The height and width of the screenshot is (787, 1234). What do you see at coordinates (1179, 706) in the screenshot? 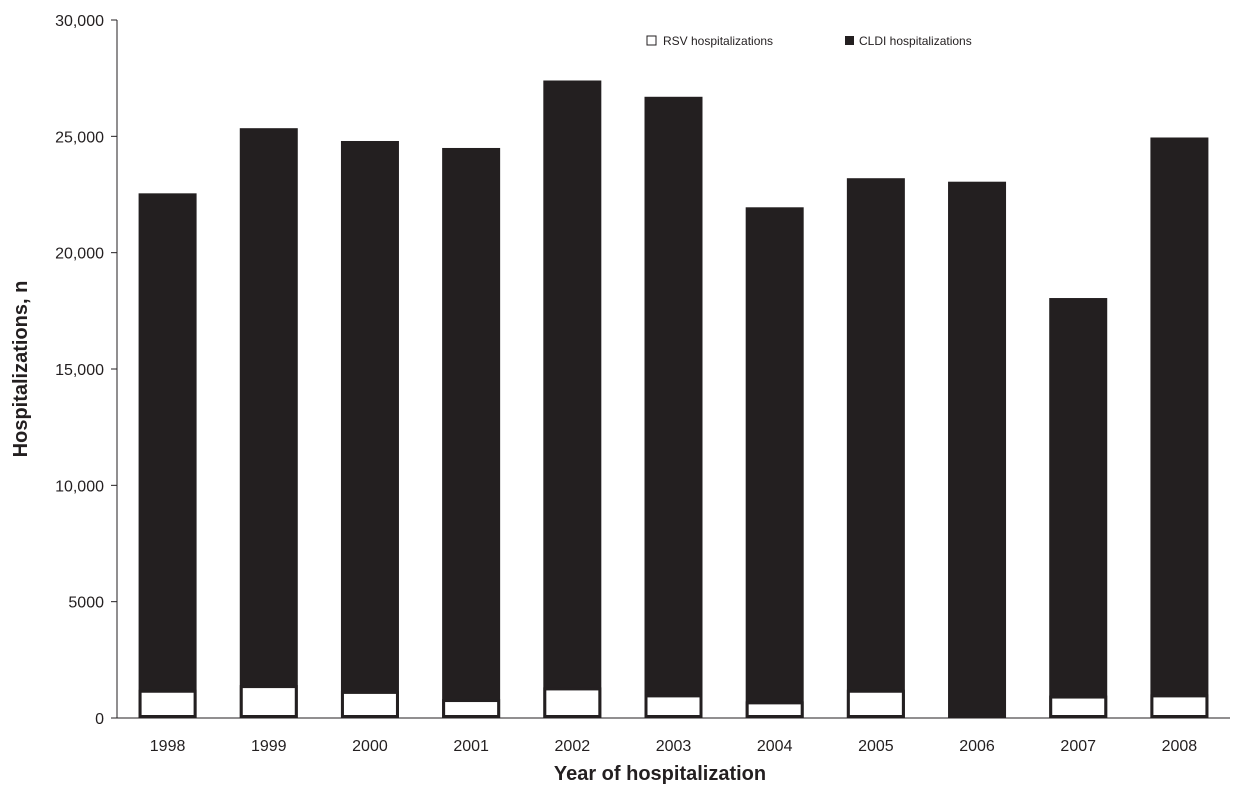
I see `bar-rsv-2008` at bounding box center [1179, 706].